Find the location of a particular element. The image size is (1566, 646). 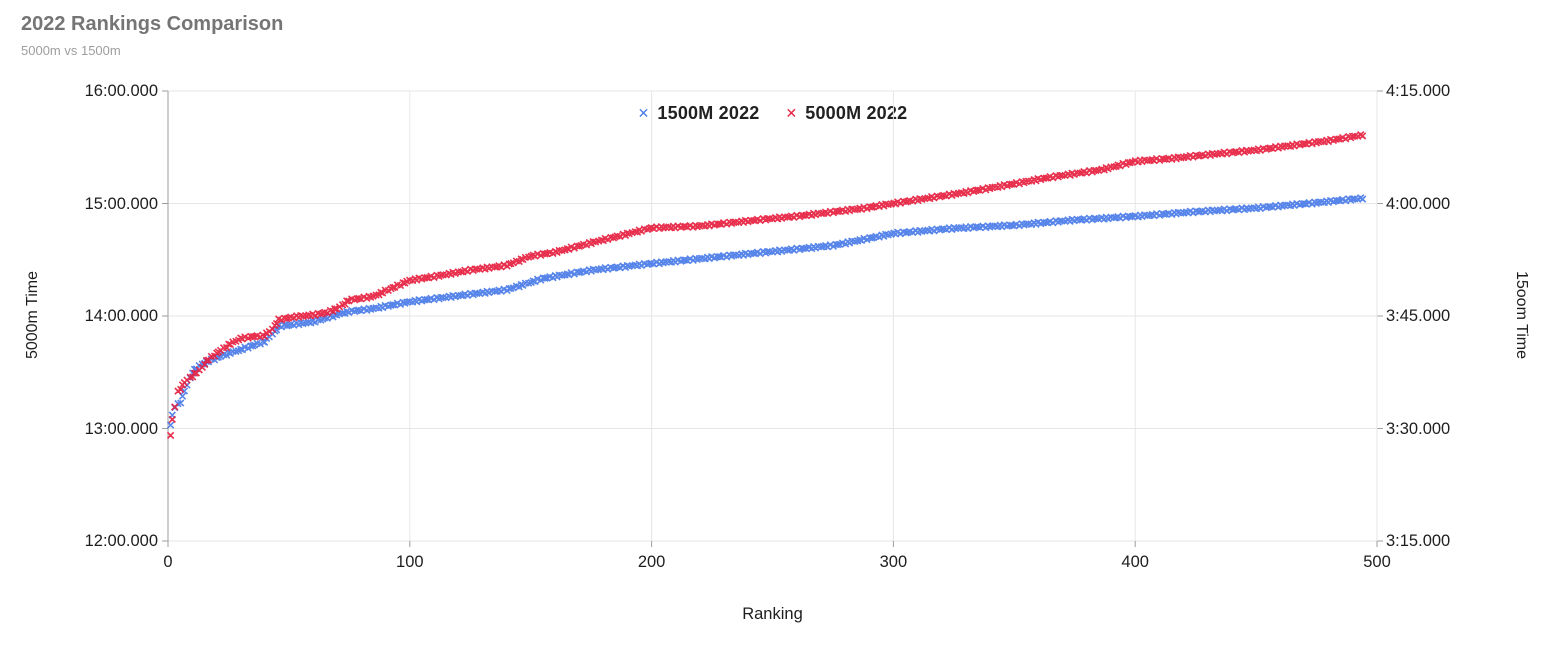

y-axis-title-right: 15oom Time is located at coordinates (1521, 315).